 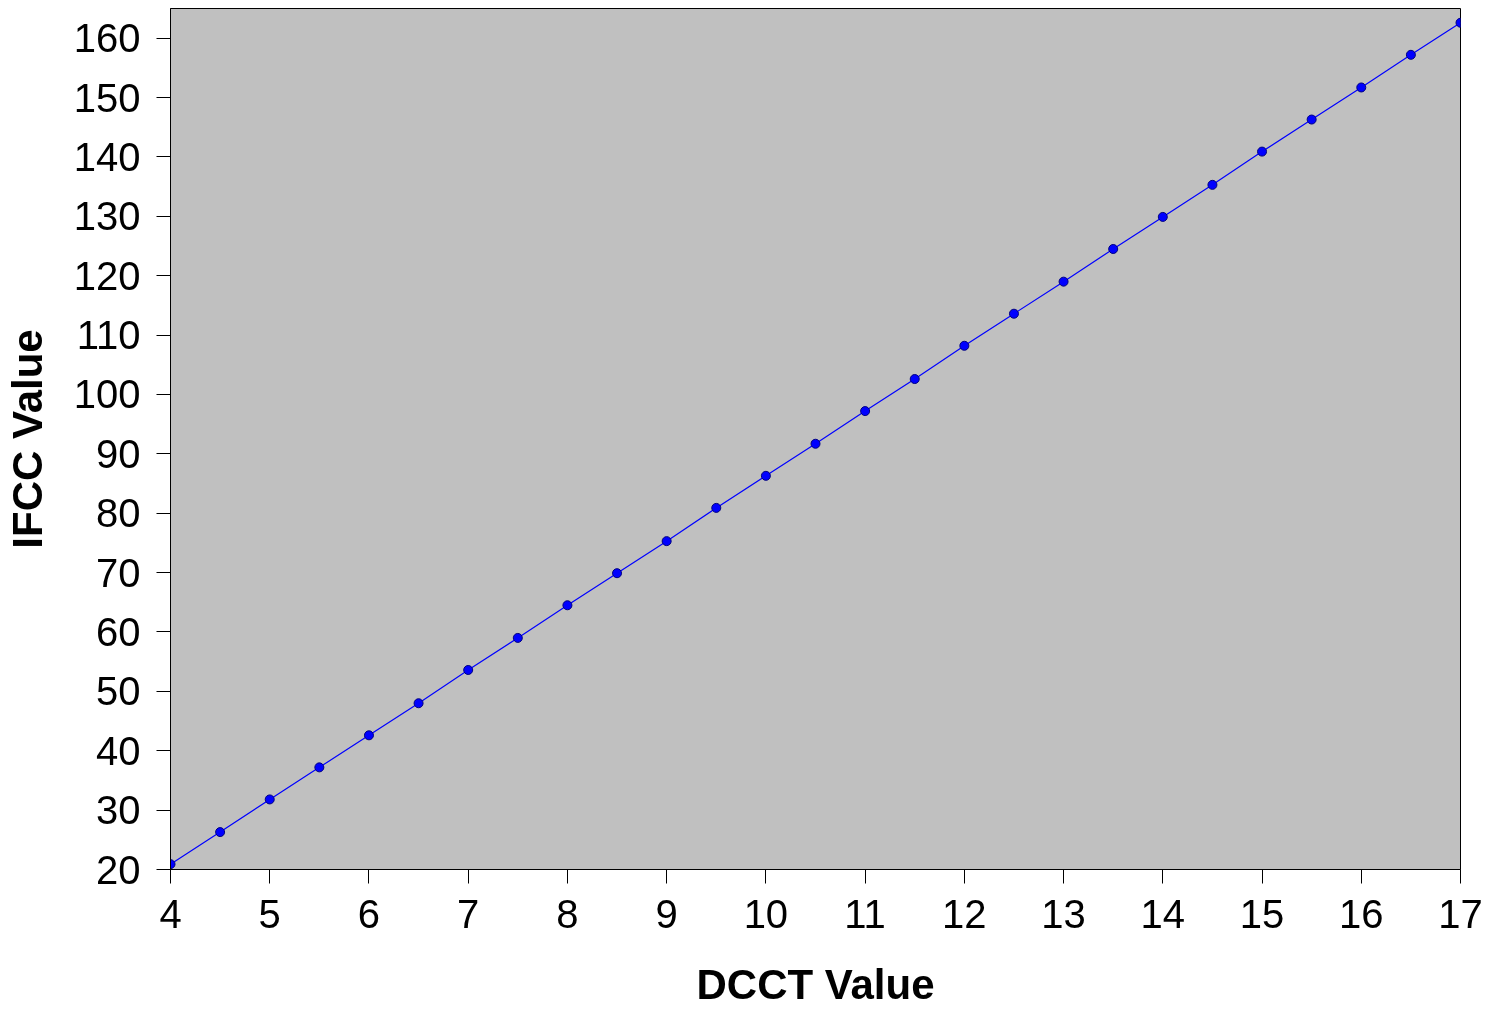 What do you see at coordinates (107, 97) in the screenshot?
I see `y-tick-label: 150` at bounding box center [107, 97].